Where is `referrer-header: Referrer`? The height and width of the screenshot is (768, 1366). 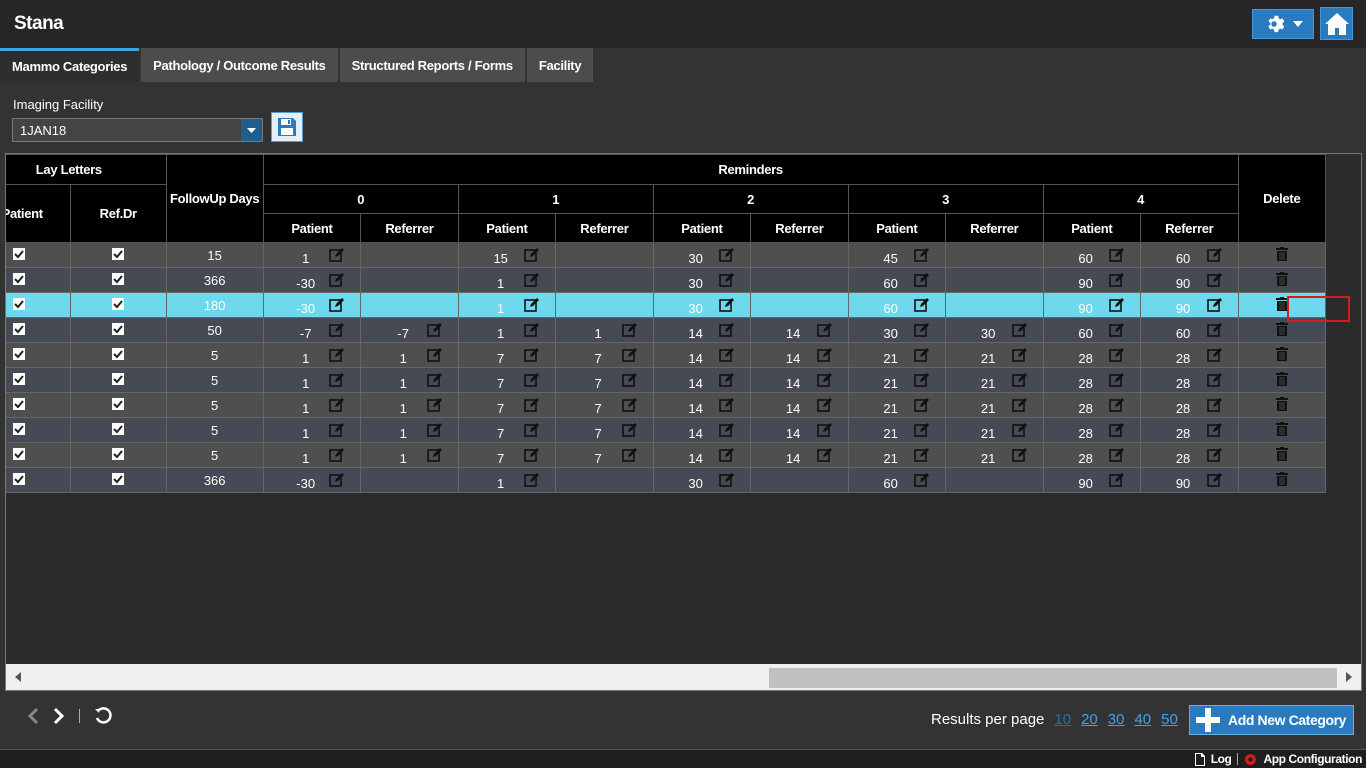 referrer-header: Referrer is located at coordinates (799, 228).